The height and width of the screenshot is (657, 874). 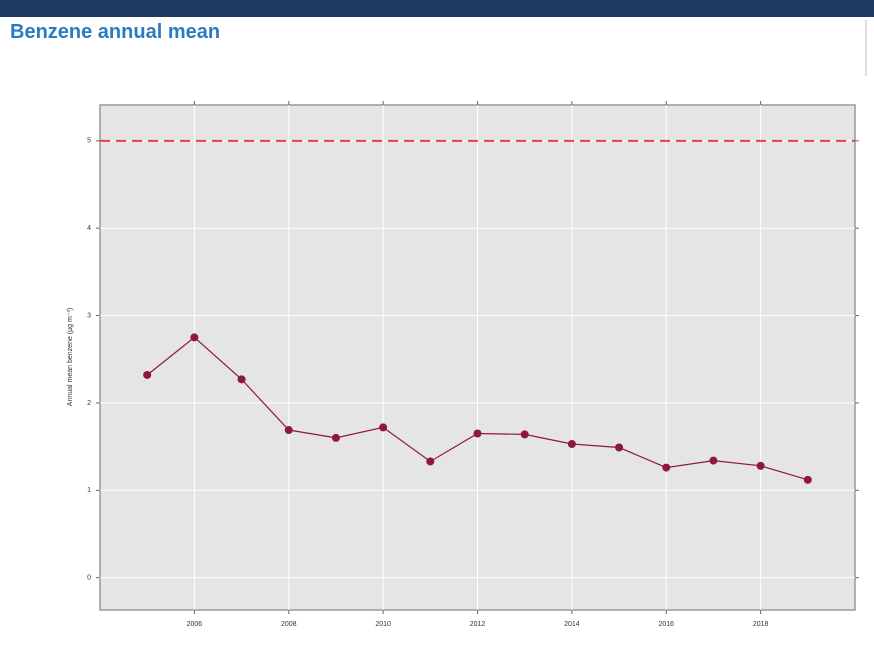 I want to click on y-axis-label: Annual mean benzene (µg m⁻³), so click(x=70, y=357).